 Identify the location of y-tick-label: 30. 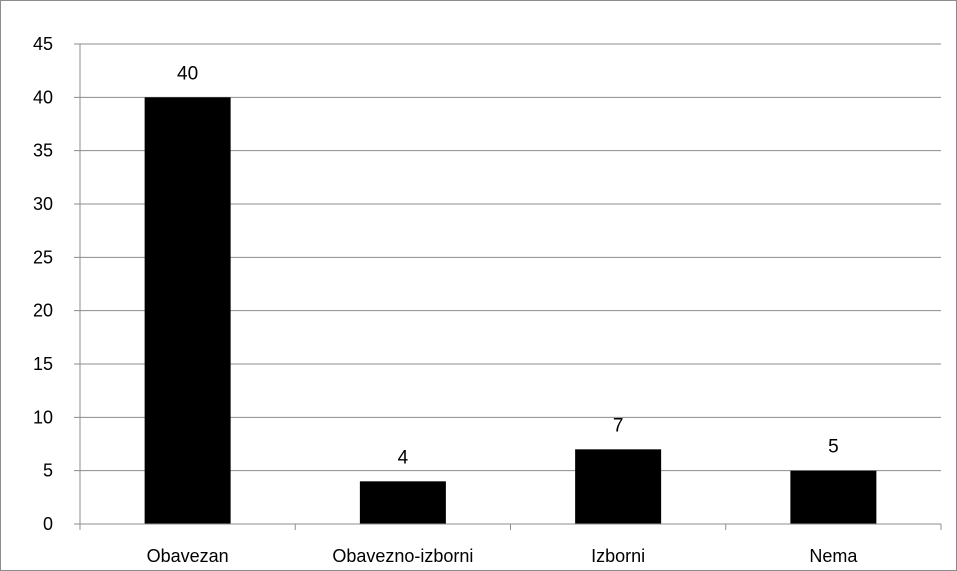
(43, 204).